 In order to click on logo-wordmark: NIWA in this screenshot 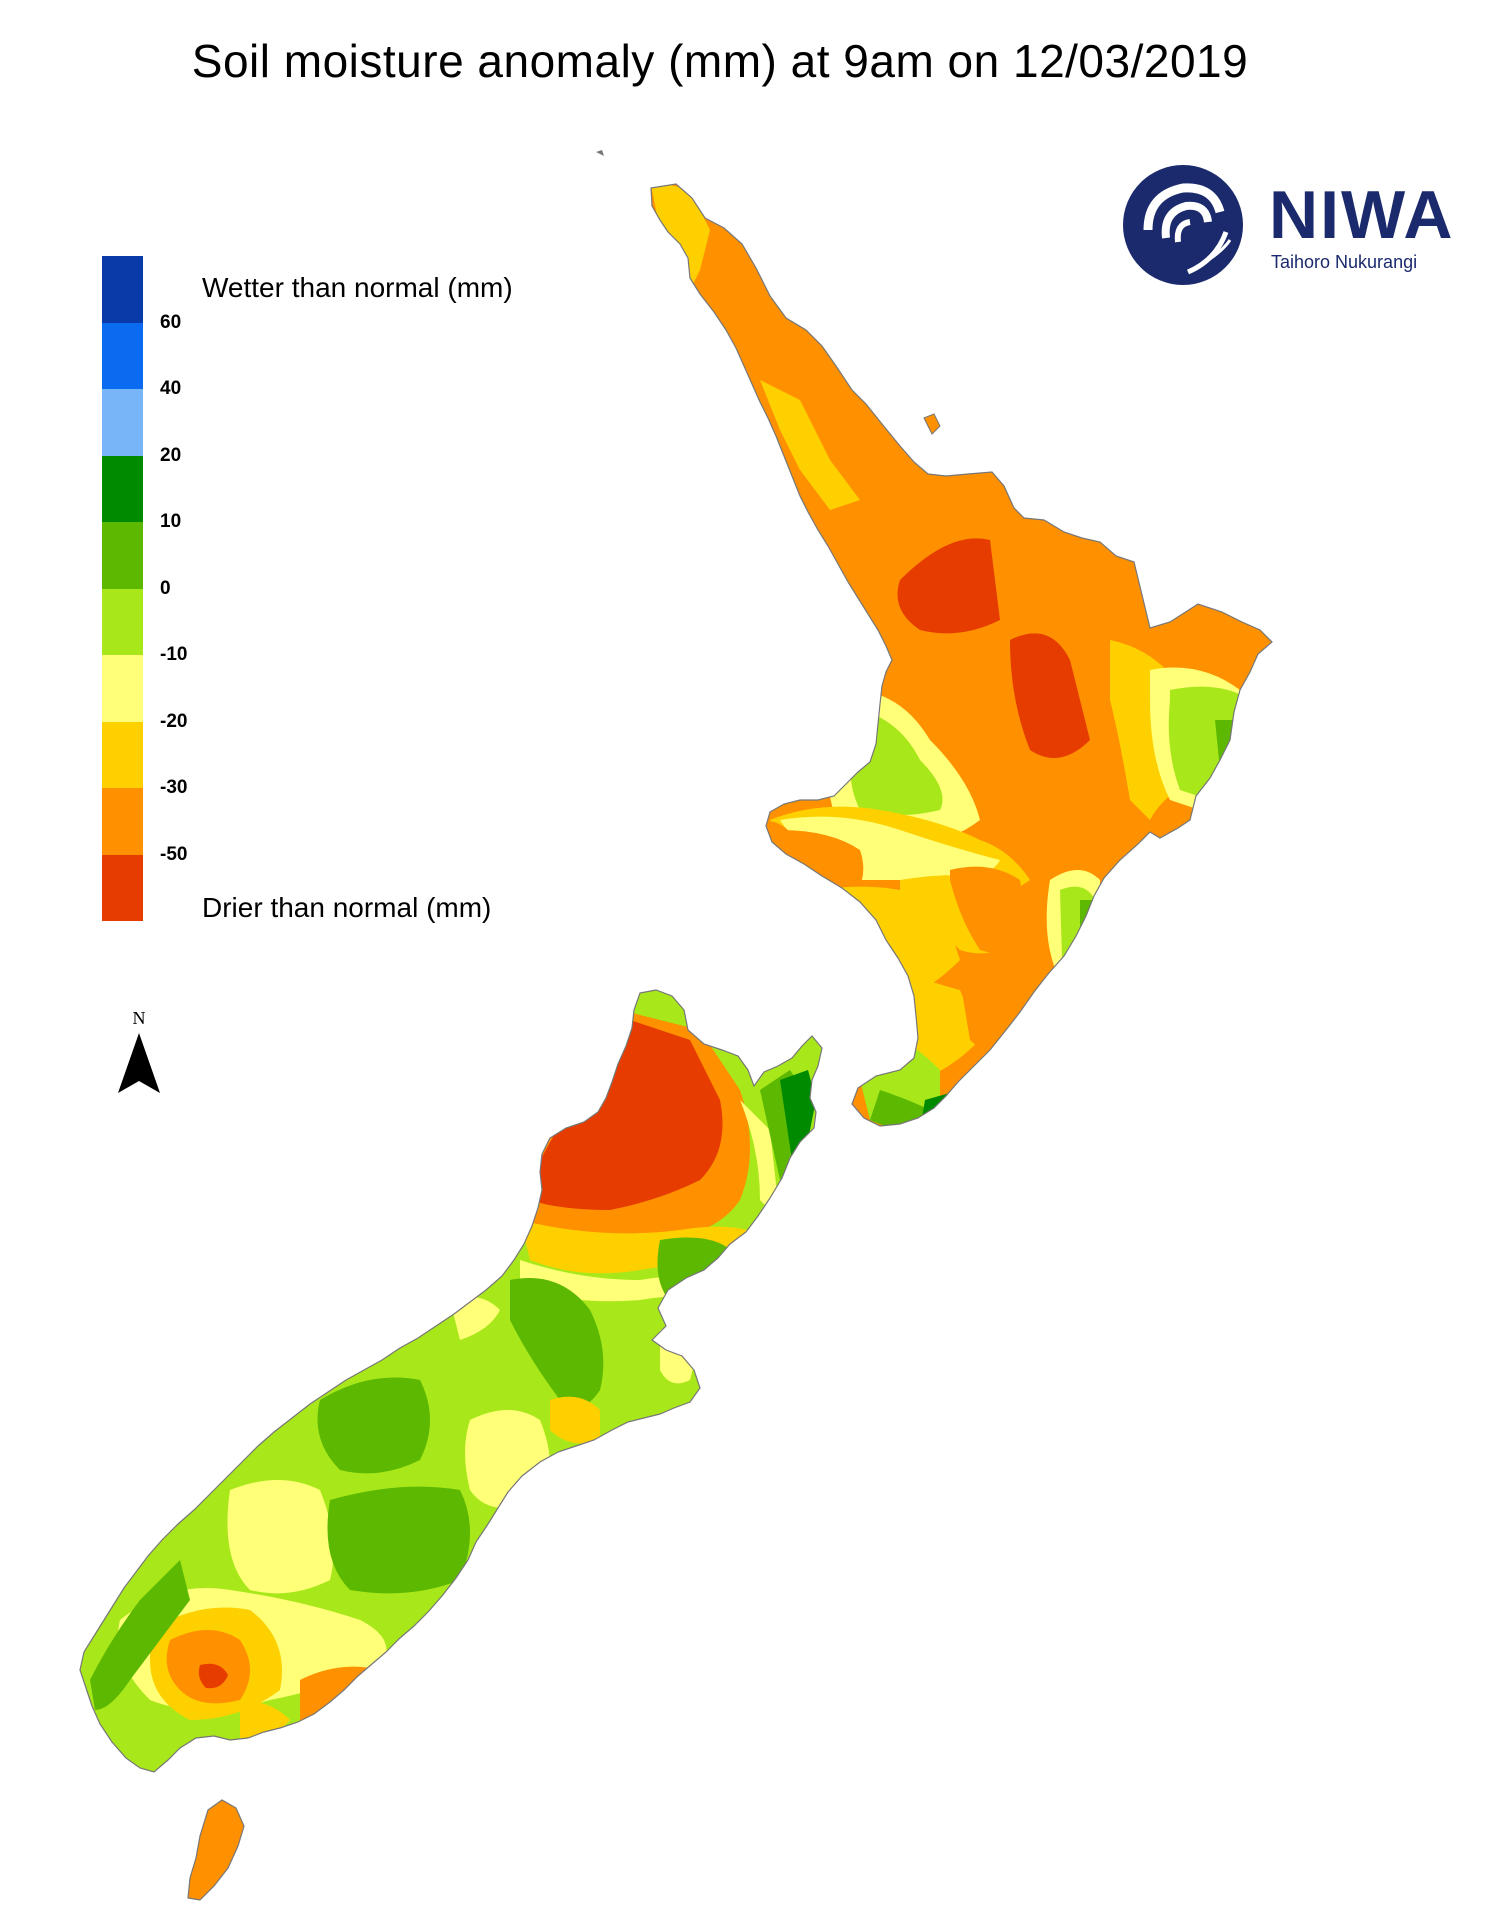, I will do `click(1362, 215)`.